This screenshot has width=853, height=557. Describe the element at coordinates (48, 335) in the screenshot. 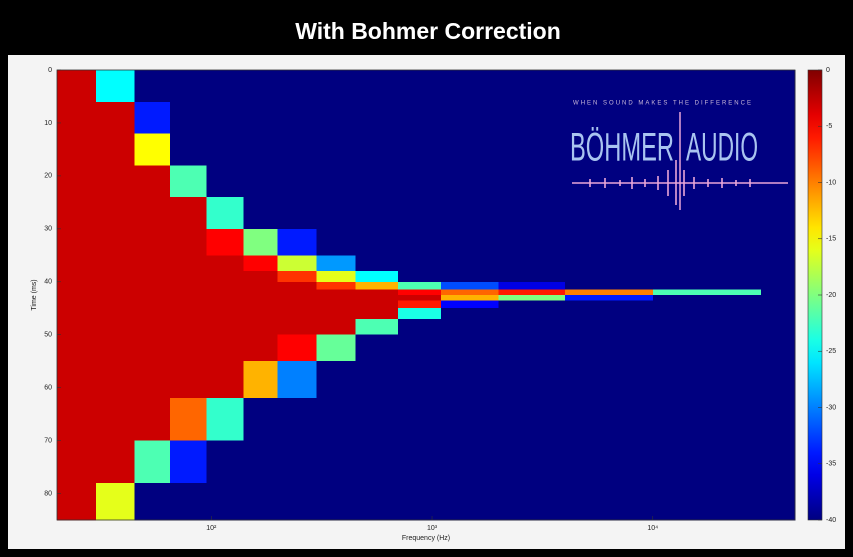

I see `y-tick-label: 50` at that location.